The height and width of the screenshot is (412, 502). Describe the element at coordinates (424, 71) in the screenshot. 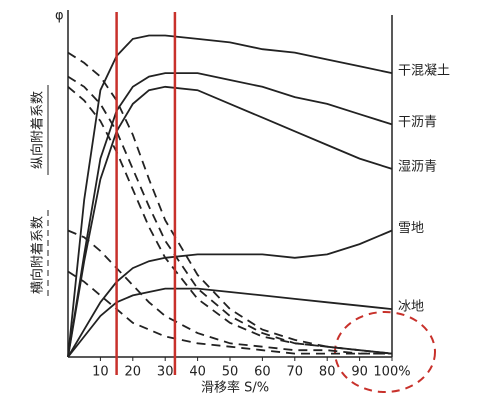

I see `curve-label: 干混凝土` at that location.